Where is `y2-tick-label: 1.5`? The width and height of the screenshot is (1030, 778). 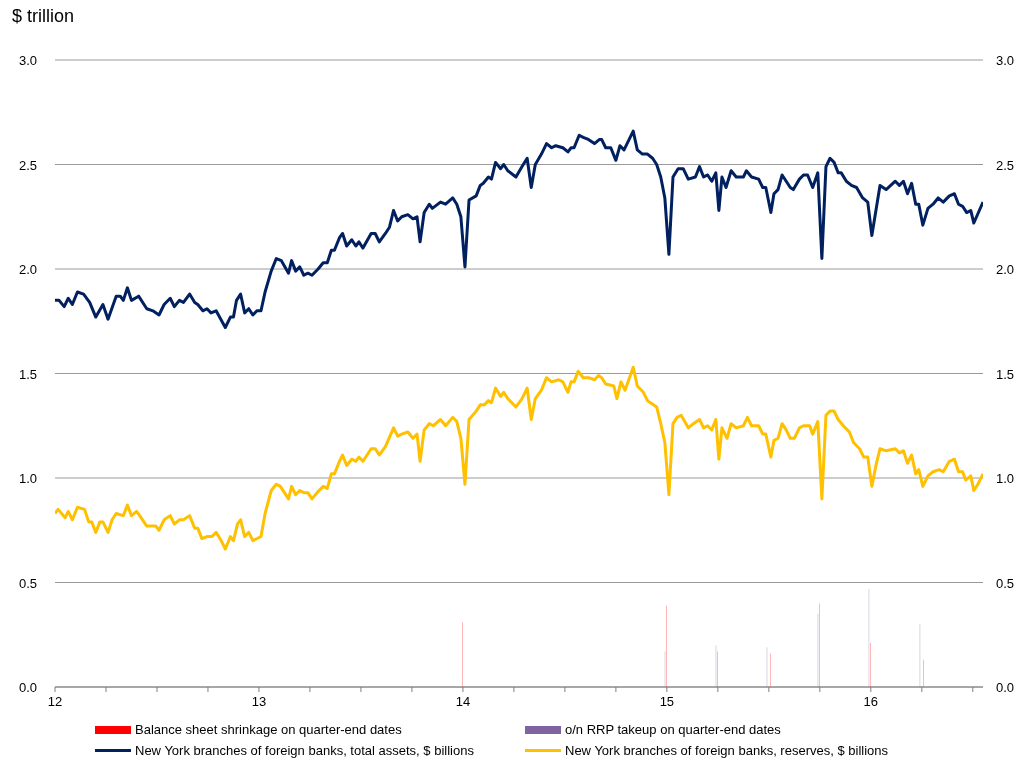
y2-tick-label: 1.5 is located at coordinates (1005, 374).